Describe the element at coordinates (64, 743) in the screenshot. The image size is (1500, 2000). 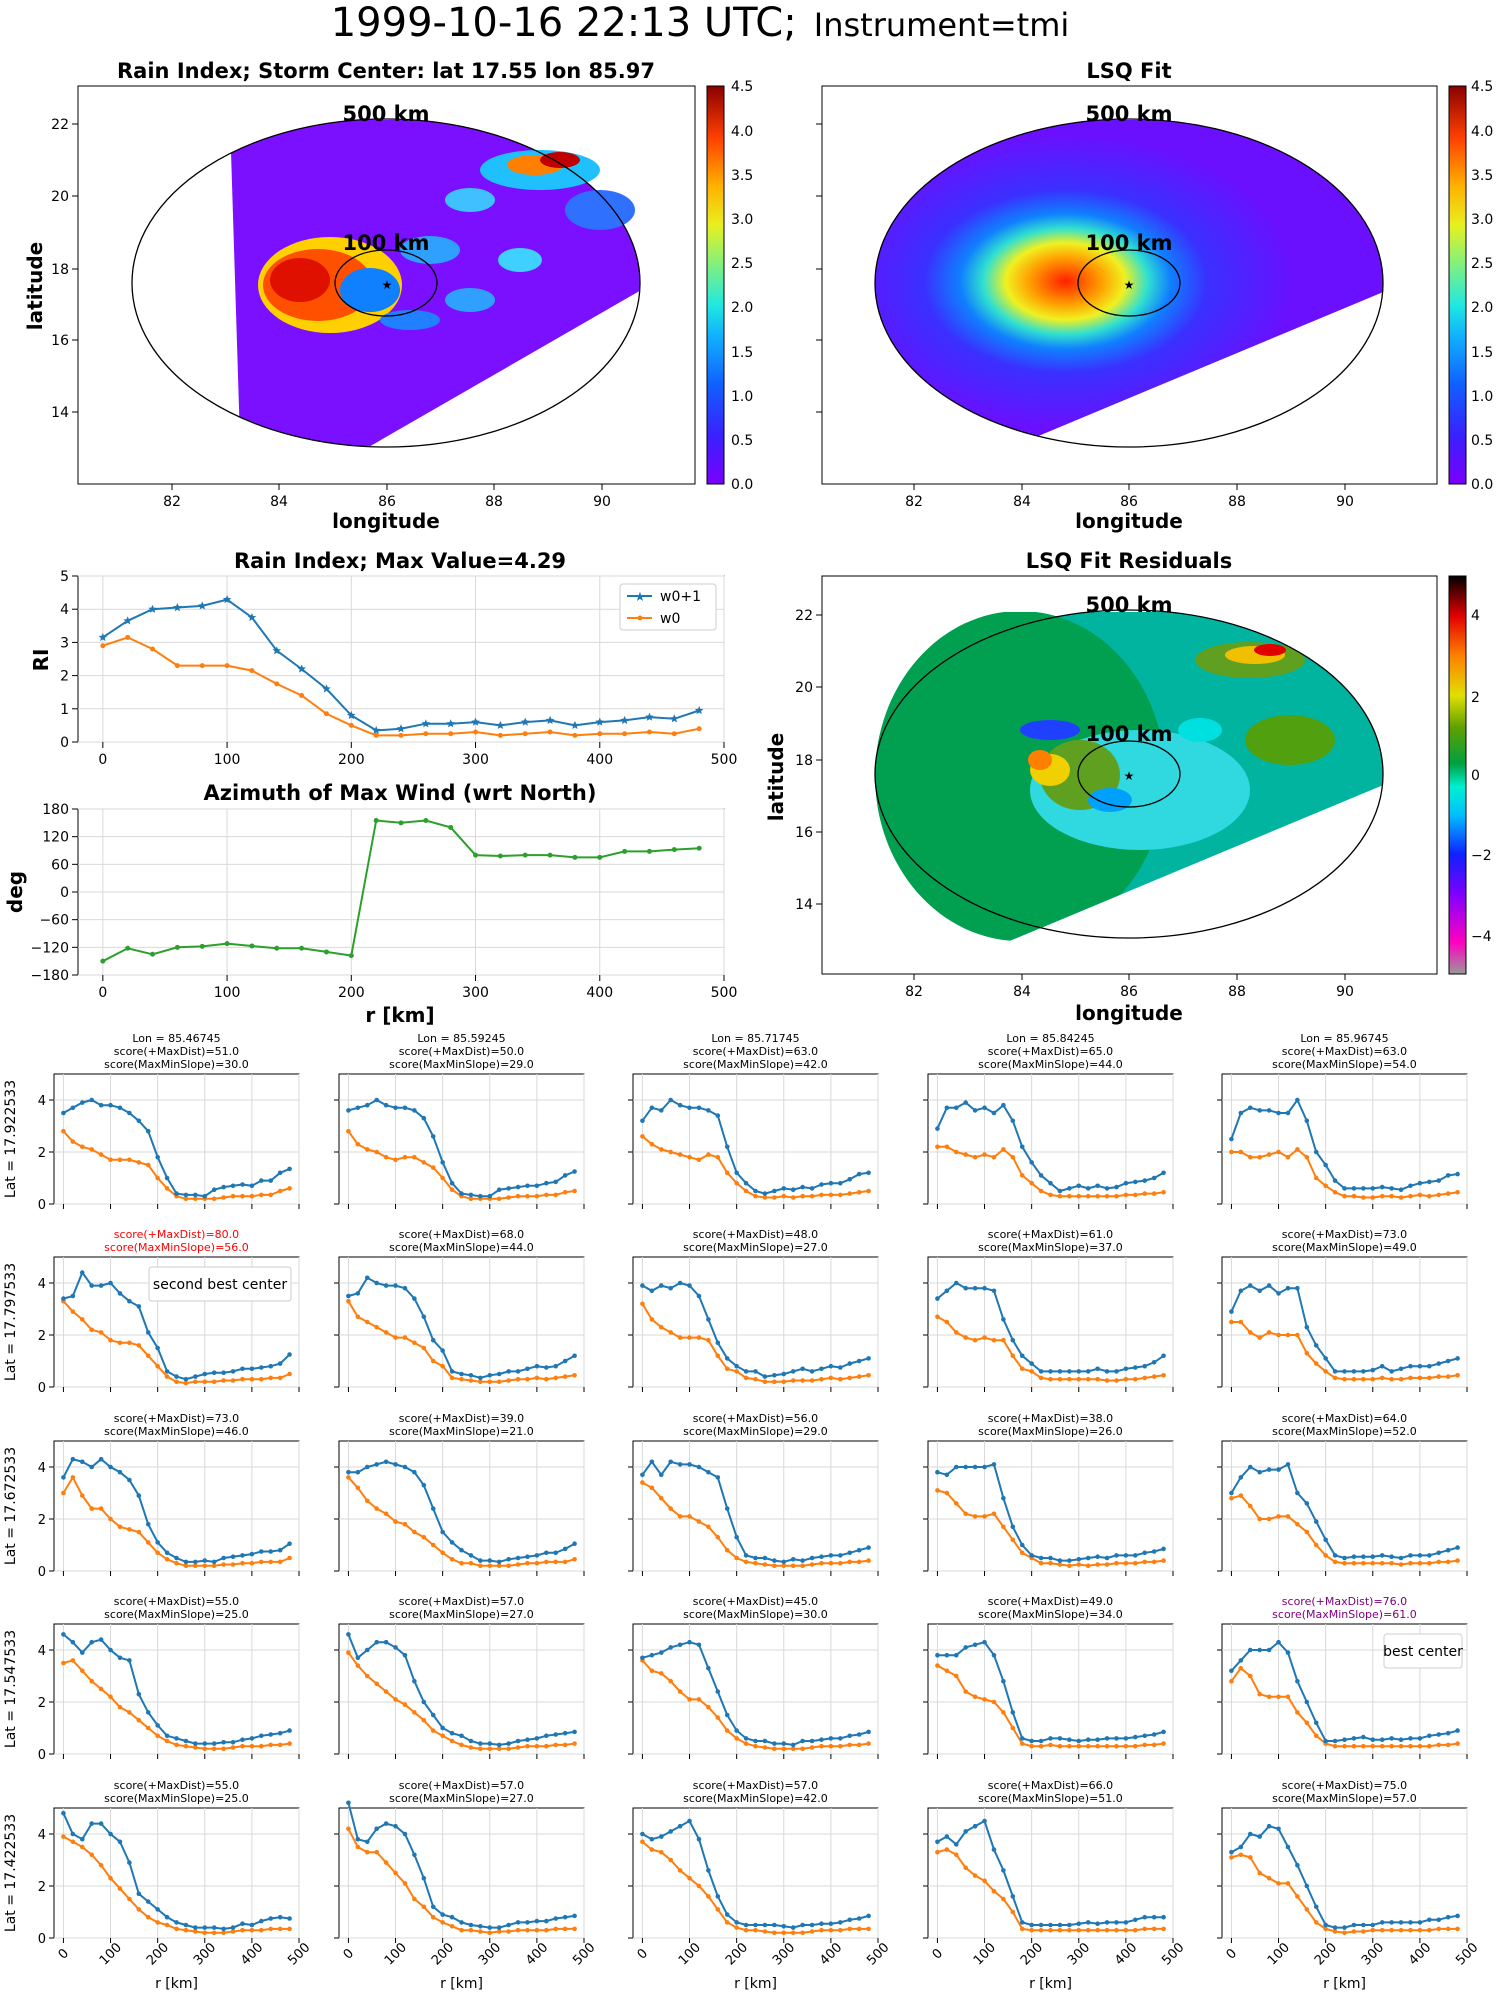
I see `rain-profile-ytick: 0` at that location.